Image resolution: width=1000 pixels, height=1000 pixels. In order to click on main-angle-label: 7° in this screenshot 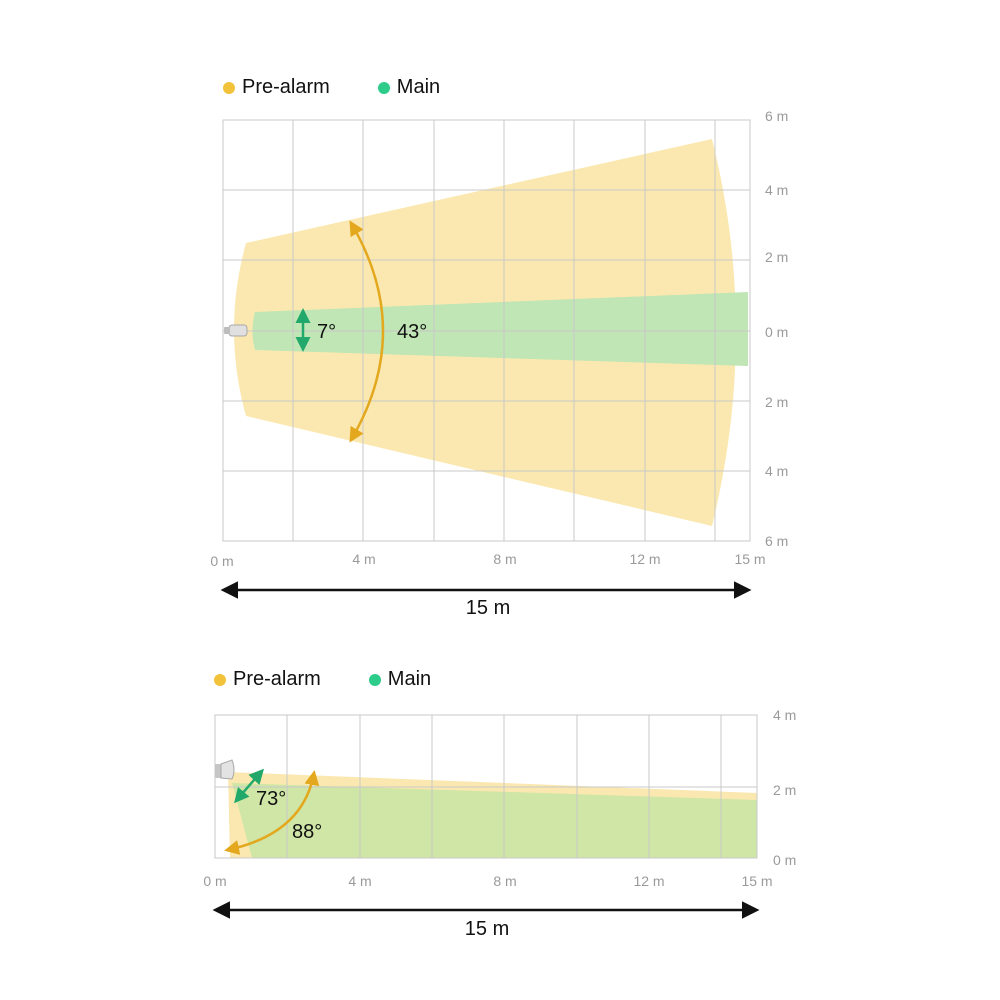, I will do `click(326, 332)`.